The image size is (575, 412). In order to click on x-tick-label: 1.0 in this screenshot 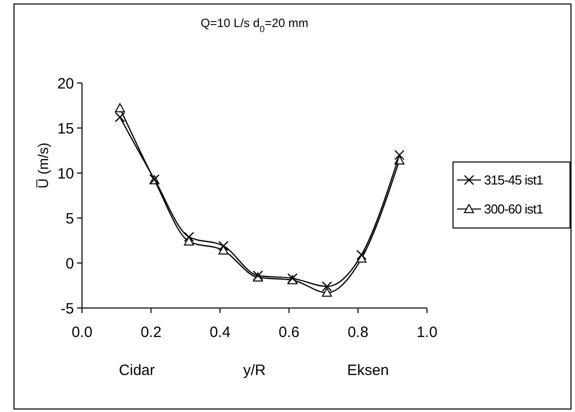, I will do `click(427, 332)`.